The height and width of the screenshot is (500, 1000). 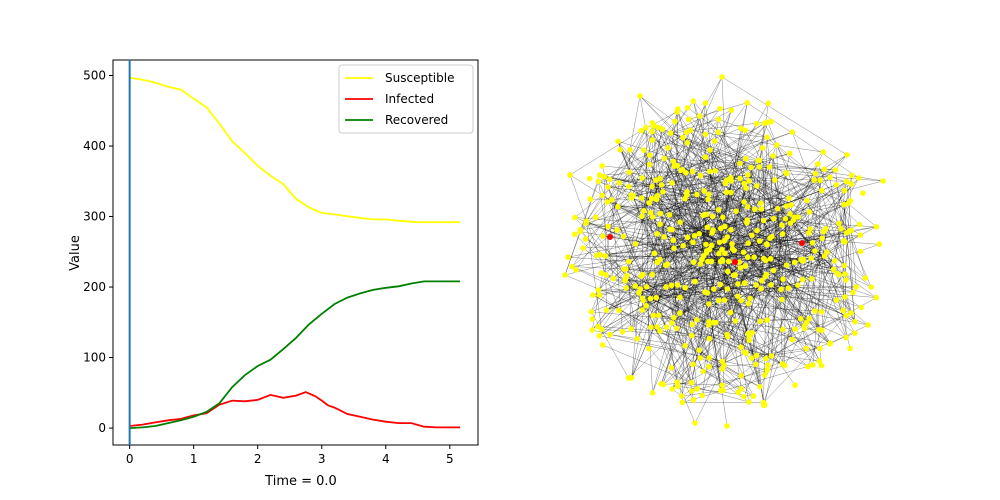 What do you see at coordinates (295, 150) in the screenshot?
I see `series-line-susceptible` at bounding box center [295, 150].